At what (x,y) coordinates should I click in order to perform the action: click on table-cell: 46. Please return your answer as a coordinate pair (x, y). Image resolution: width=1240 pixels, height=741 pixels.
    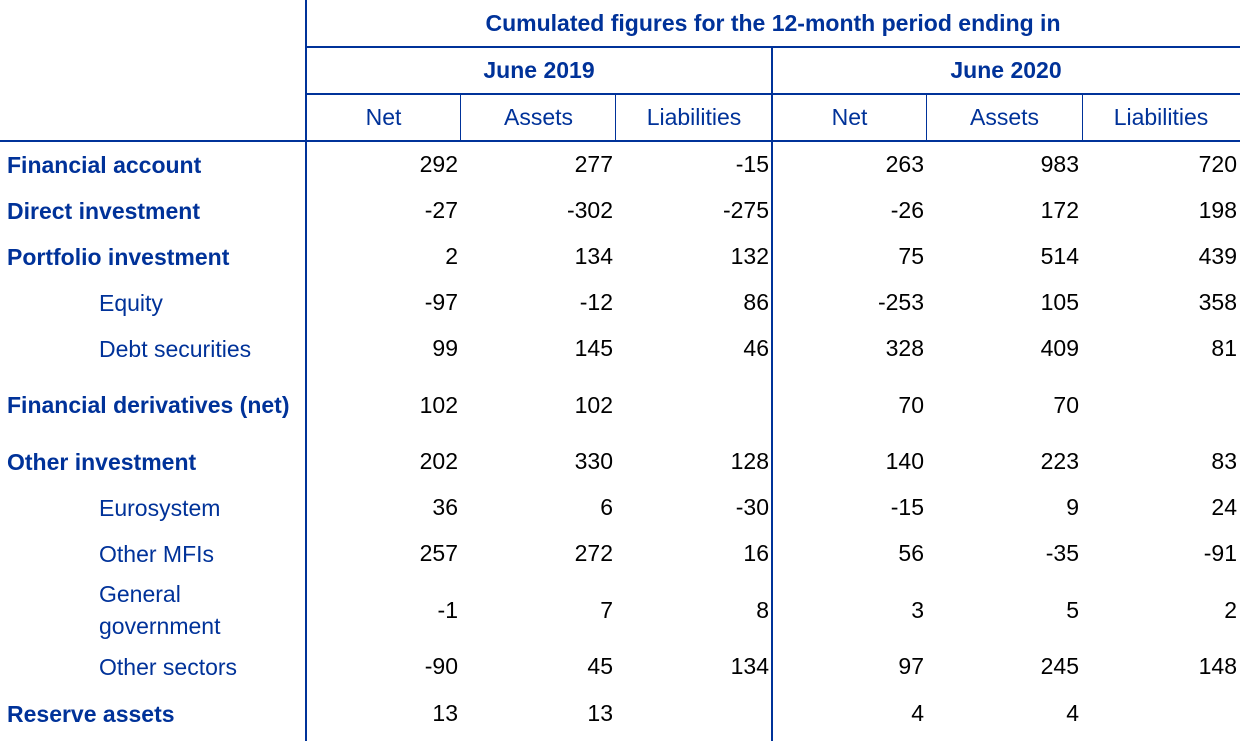
    Looking at the image, I should click on (756, 348).